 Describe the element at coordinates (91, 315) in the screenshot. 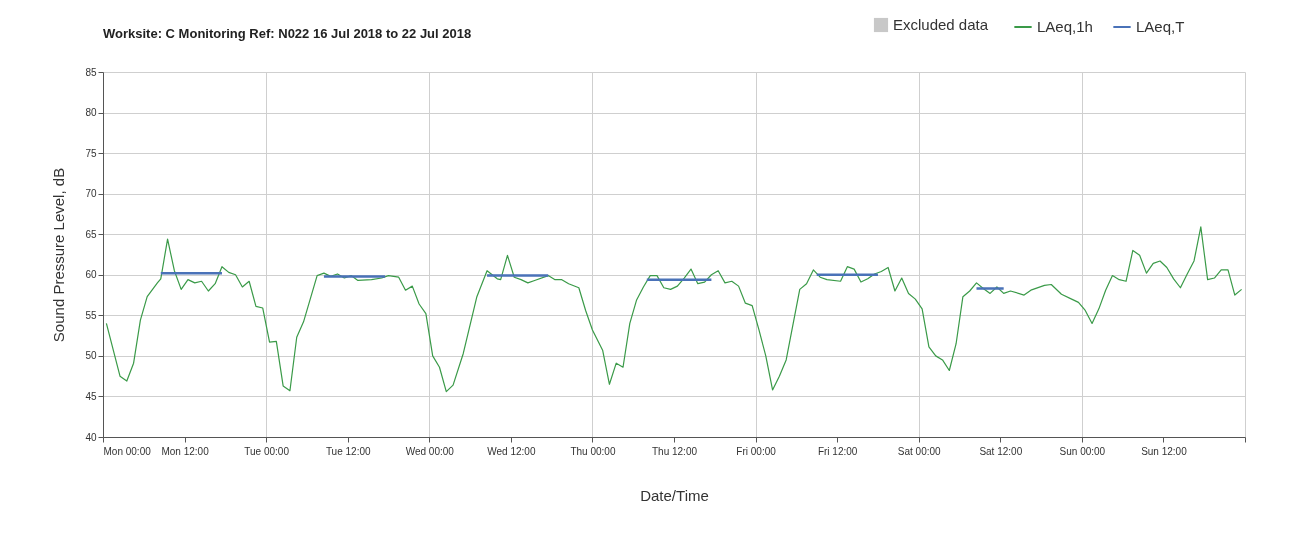

I see `y-tick-label: 55` at that location.